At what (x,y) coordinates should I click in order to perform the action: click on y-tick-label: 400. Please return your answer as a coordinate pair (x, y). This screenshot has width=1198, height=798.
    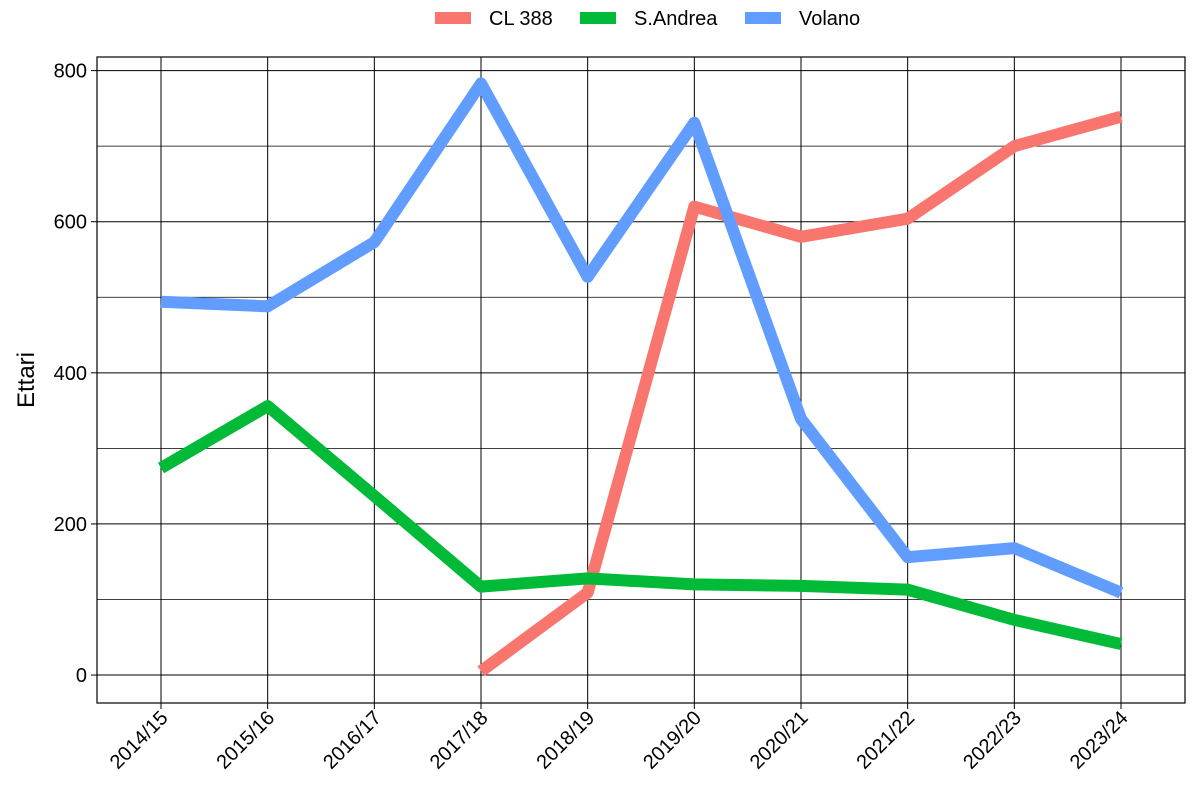
    Looking at the image, I should click on (70, 374).